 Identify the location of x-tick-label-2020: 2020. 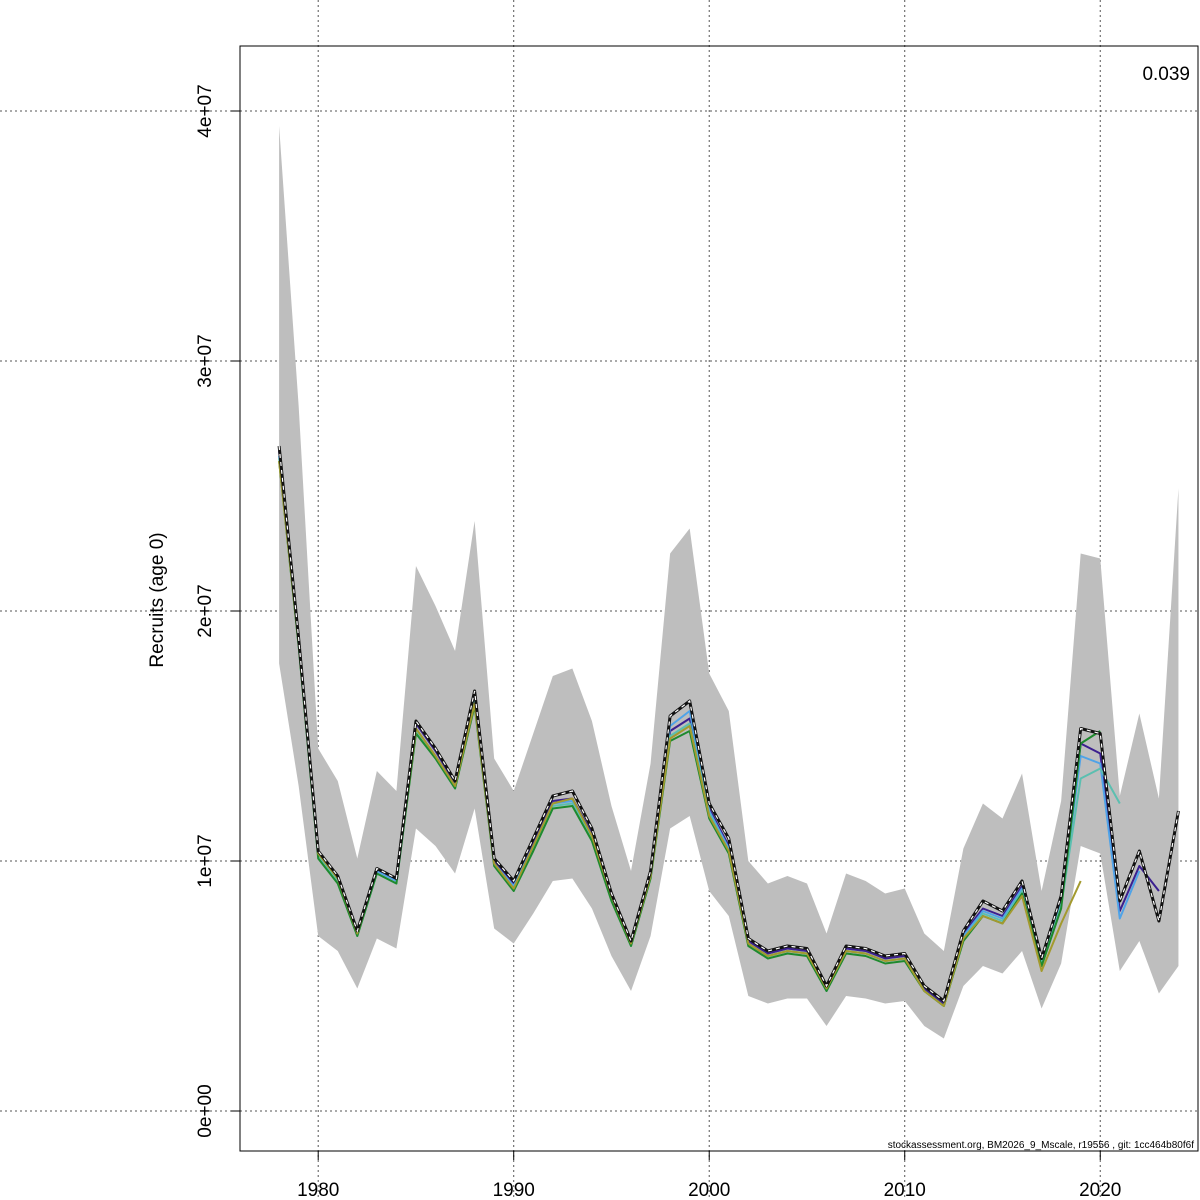
(1100, 1190).